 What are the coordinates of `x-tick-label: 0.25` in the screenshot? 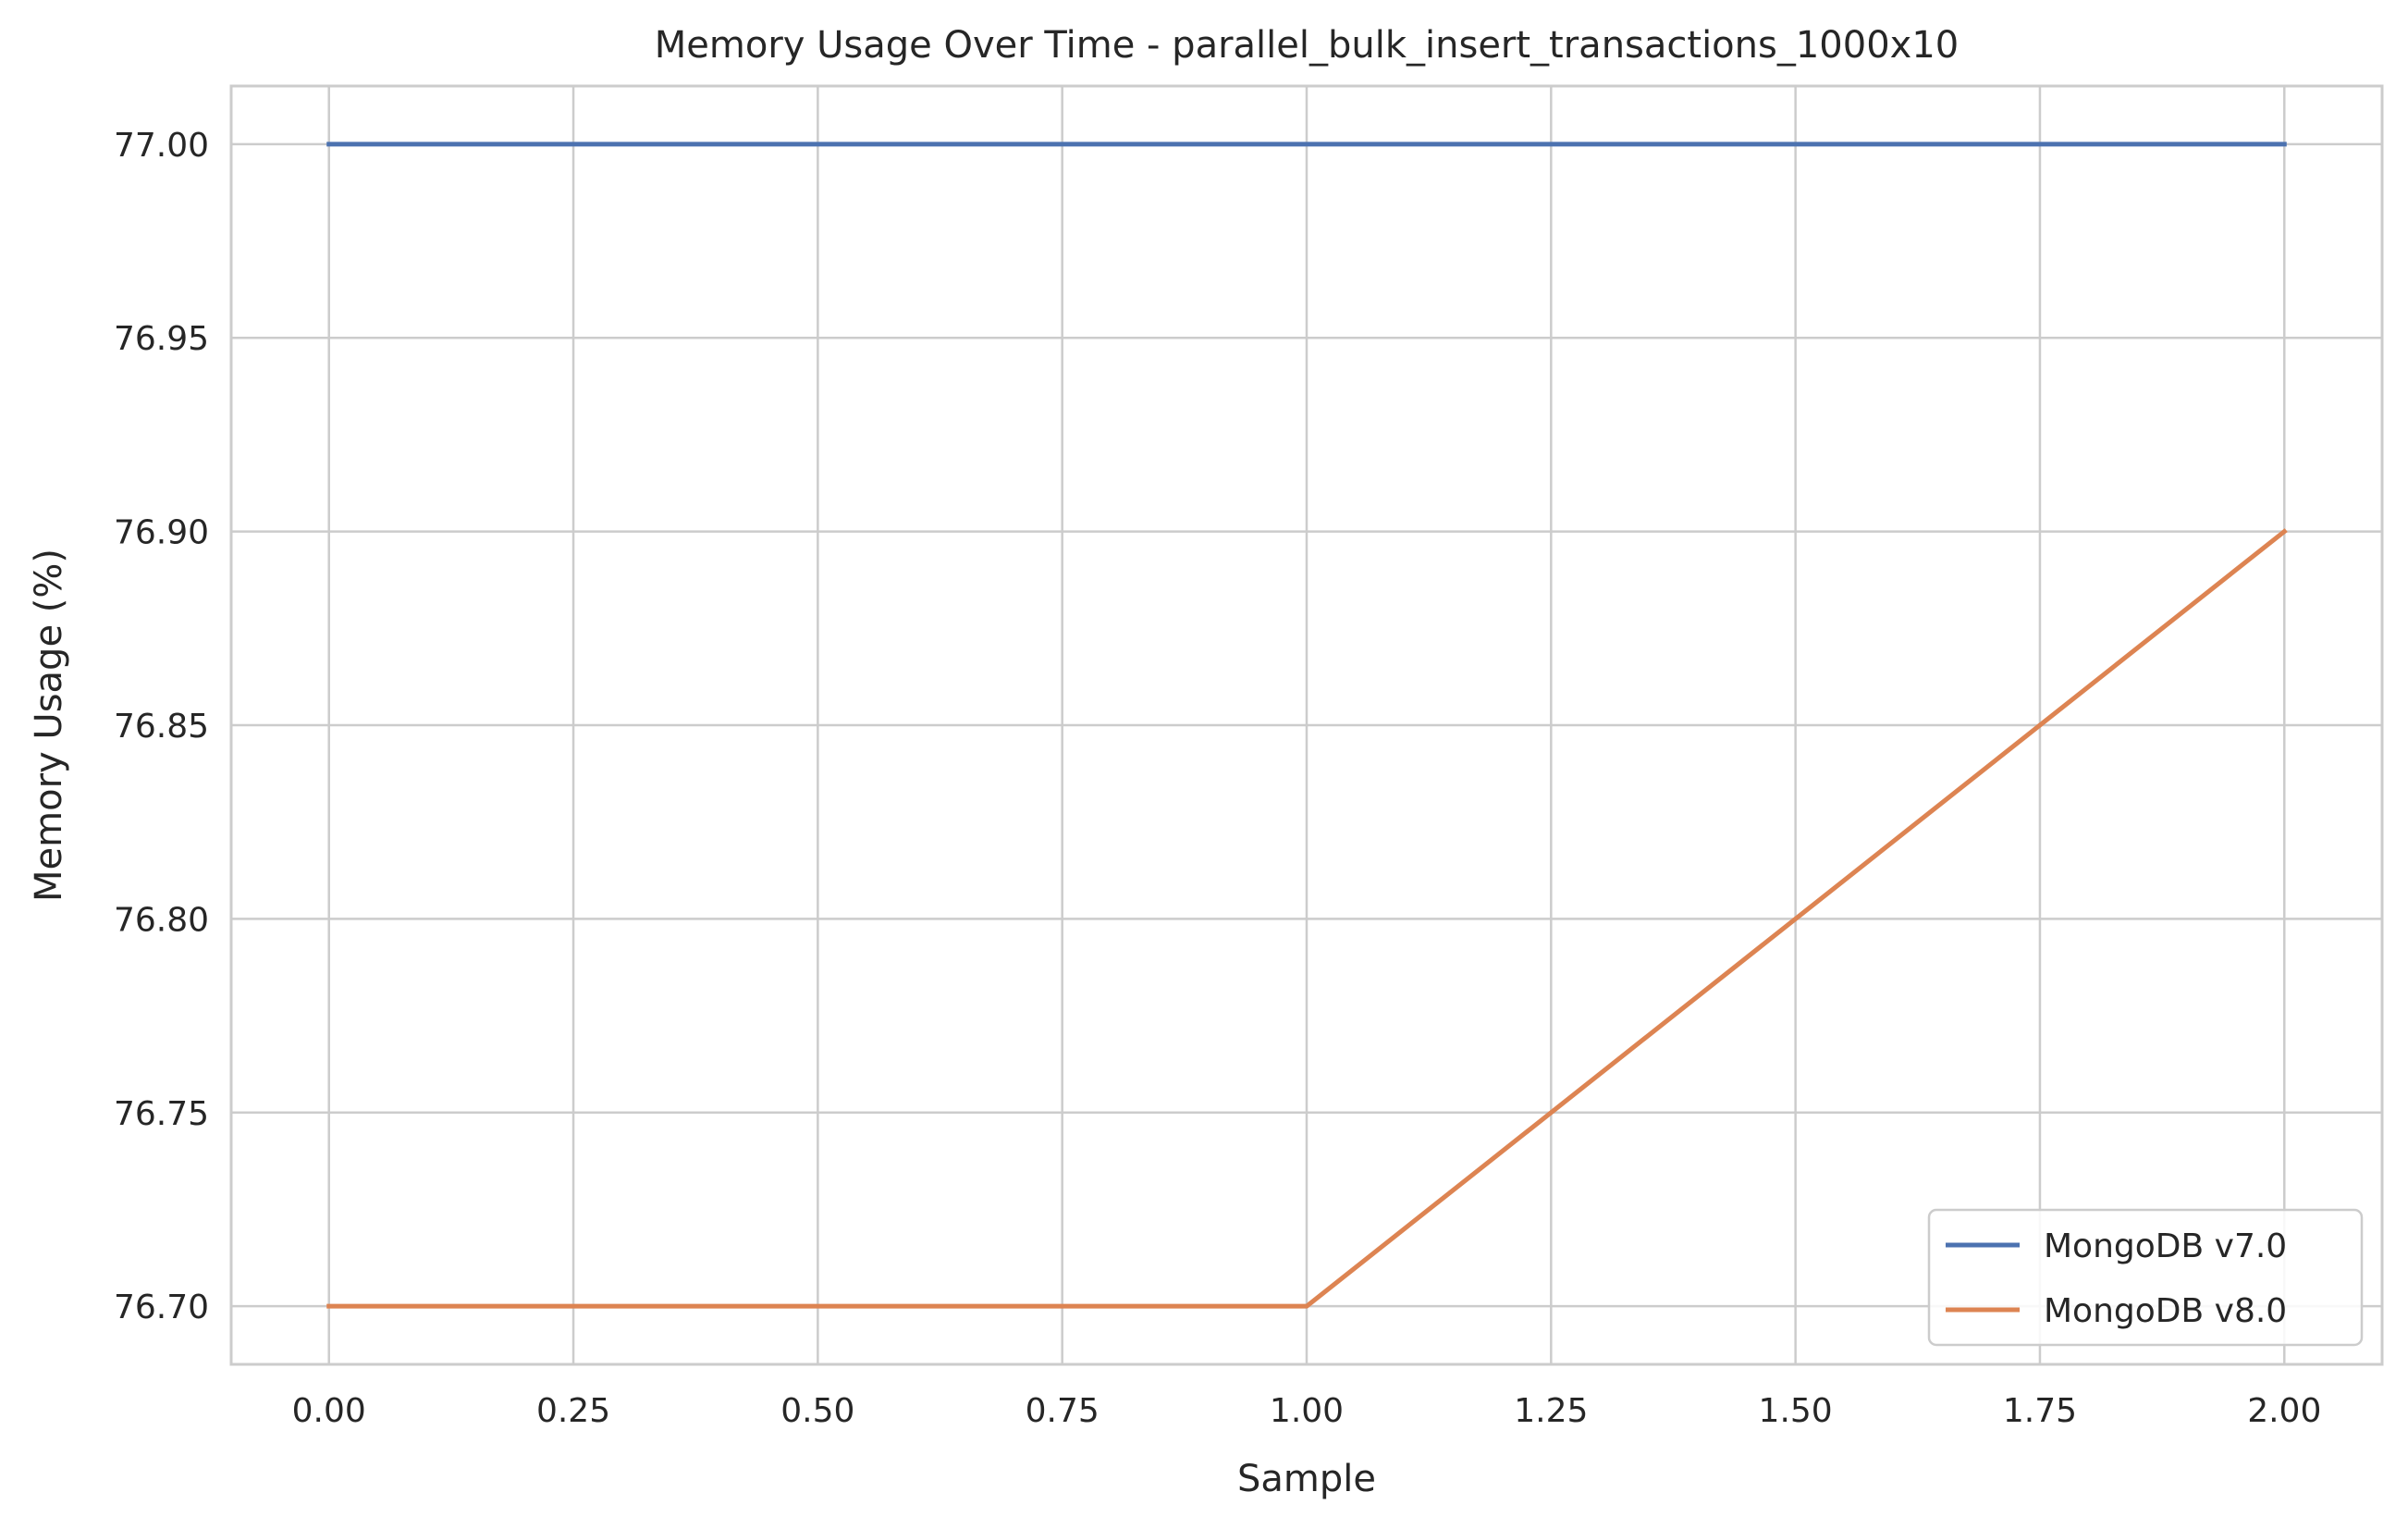 It's located at (573, 1411).